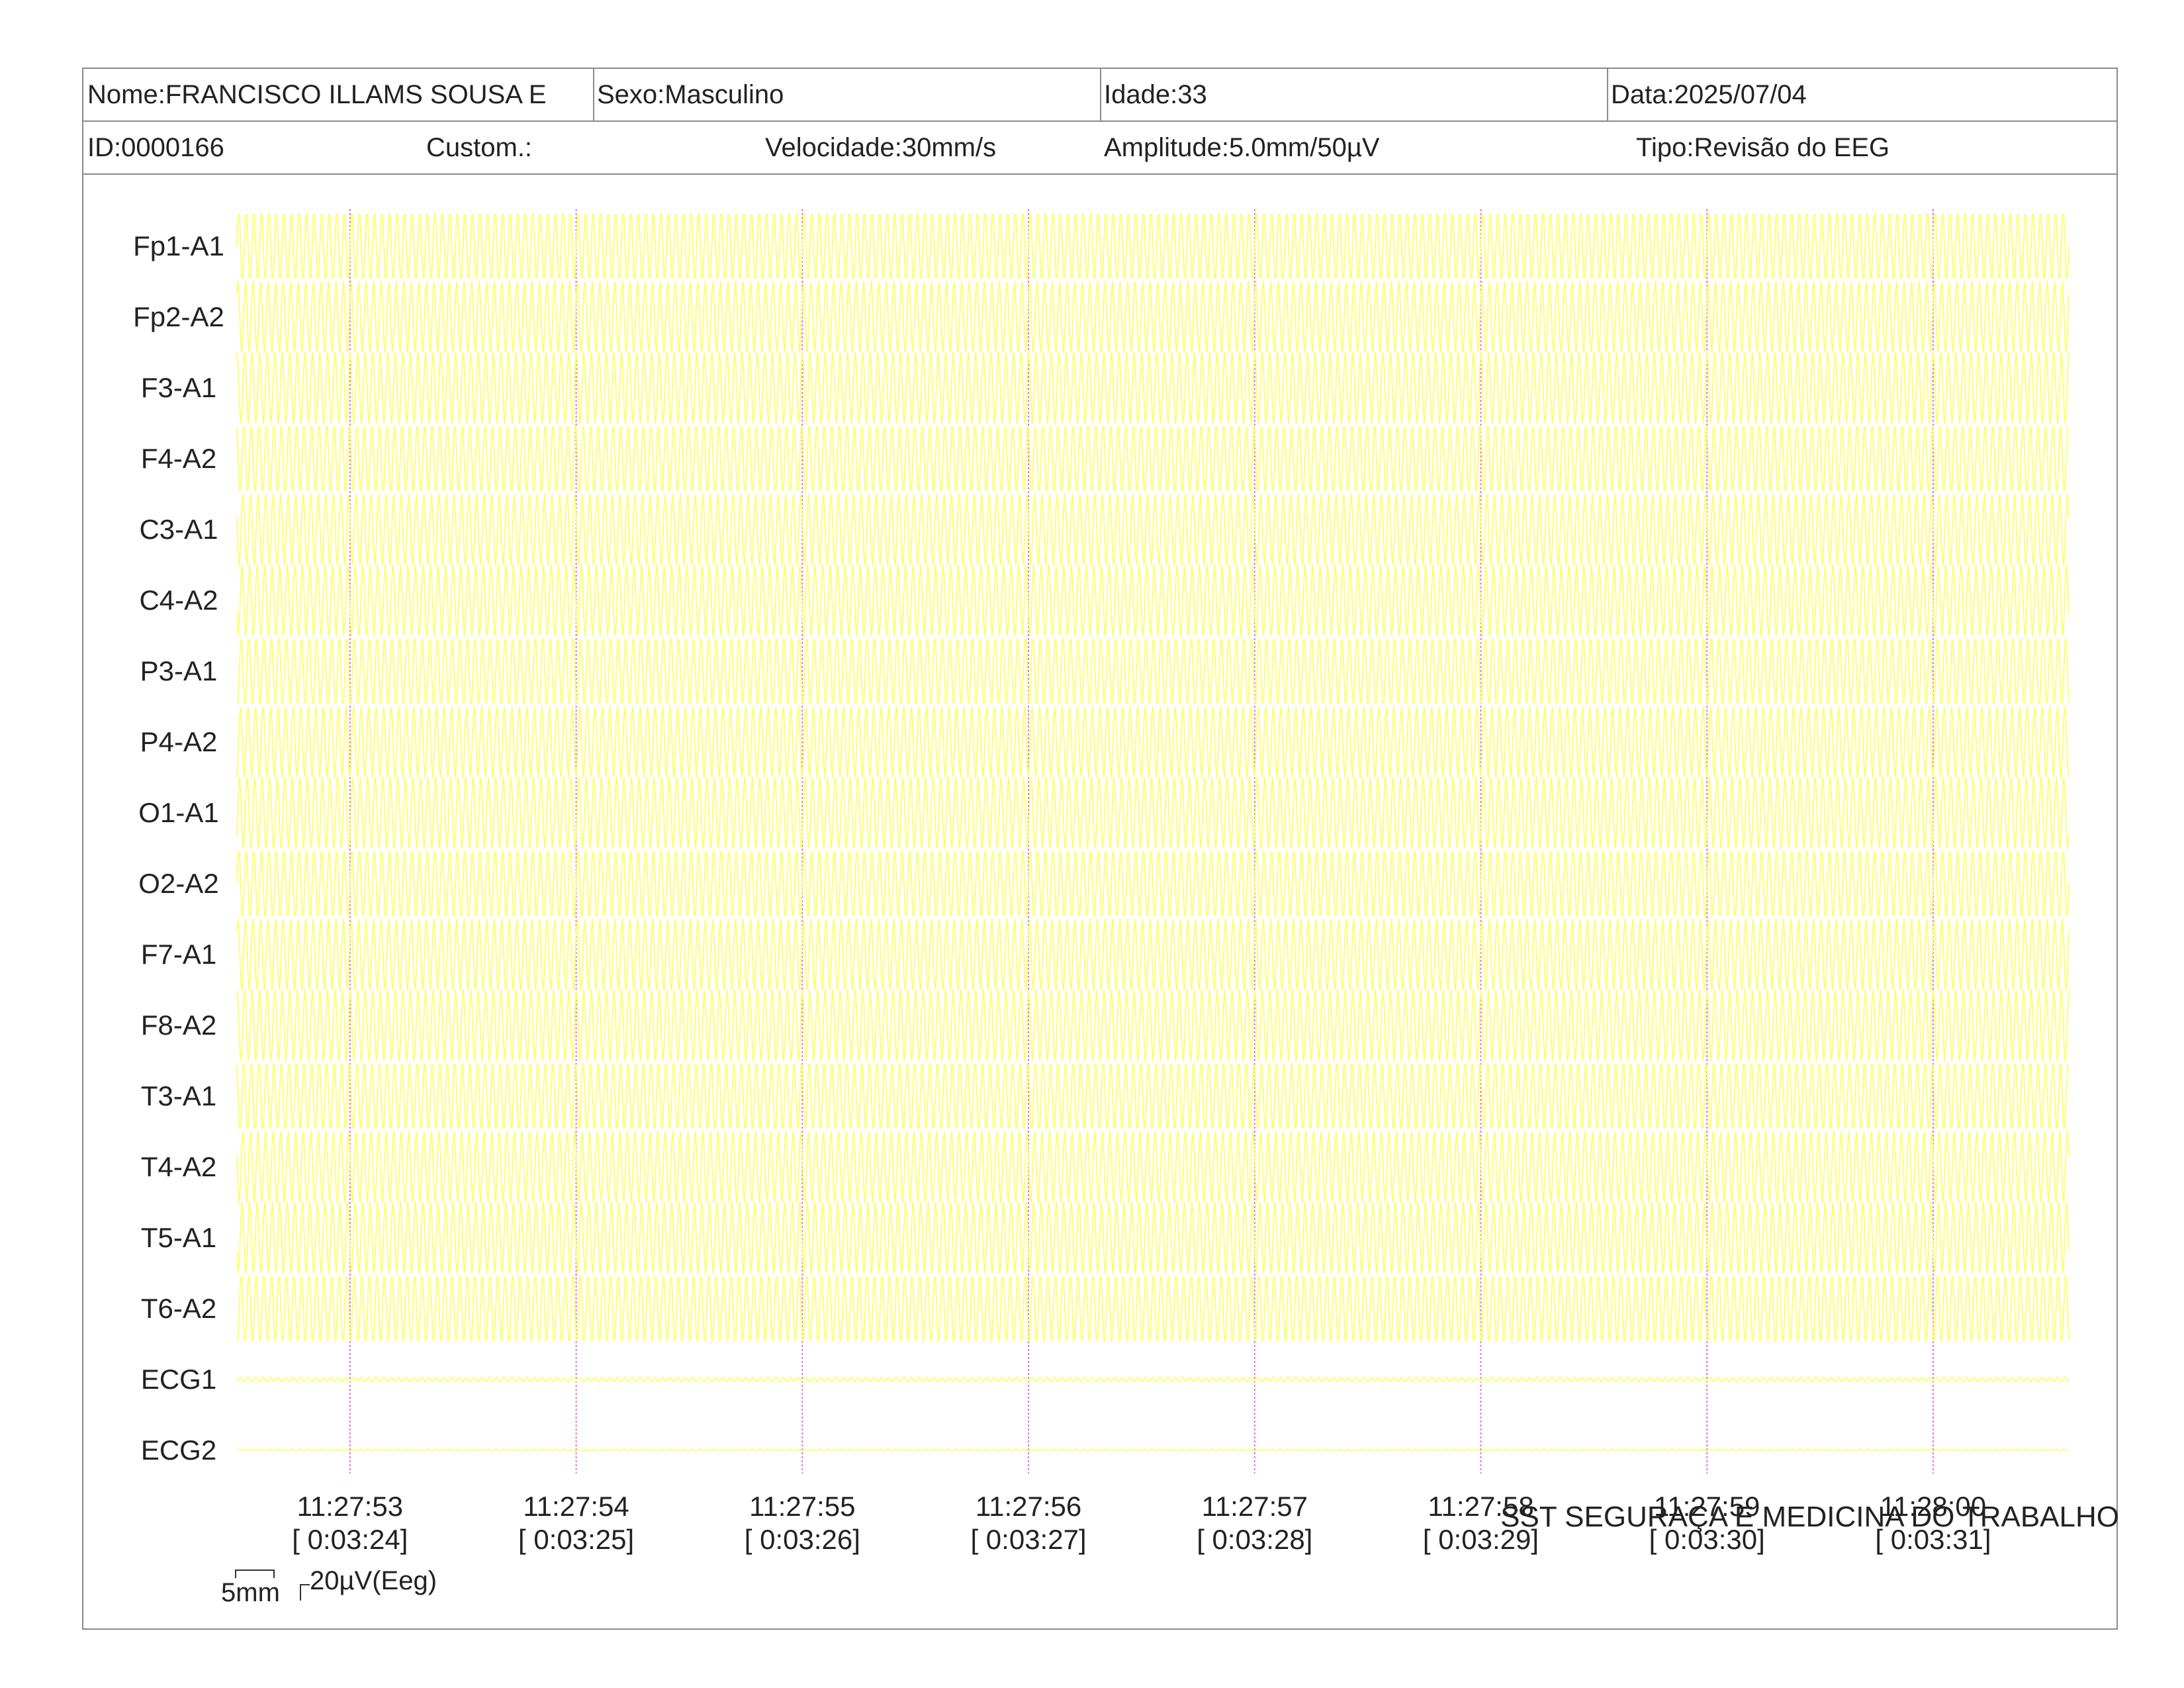 The width and height of the screenshot is (2184, 1688). Describe the element at coordinates (1763, 147) in the screenshot. I see `exam-type: Tipo:Revisão do EEG` at that location.